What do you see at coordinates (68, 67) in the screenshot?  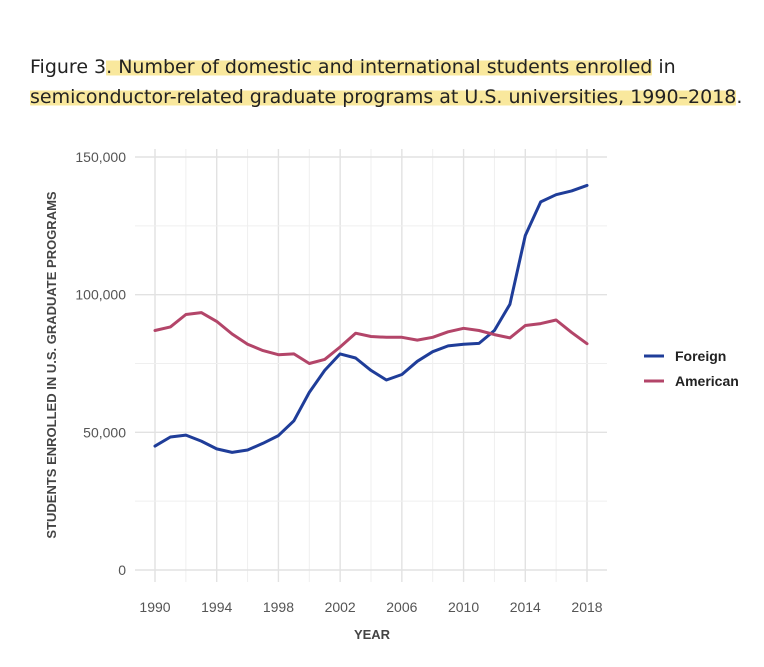 I see `caption-prefix: Figure 3` at bounding box center [68, 67].